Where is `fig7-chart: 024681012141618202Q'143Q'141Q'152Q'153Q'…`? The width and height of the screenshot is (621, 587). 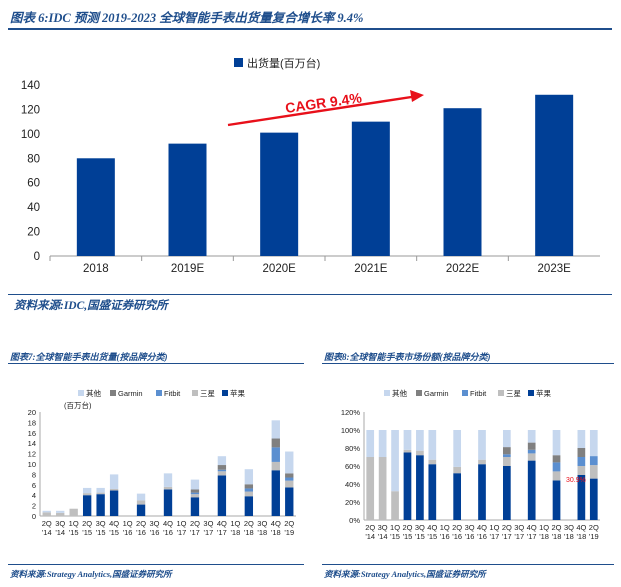 fig7-chart: 024681012141618202Q'143Q'141Q'152Q'153Q'… is located at coordinates (162, 462).